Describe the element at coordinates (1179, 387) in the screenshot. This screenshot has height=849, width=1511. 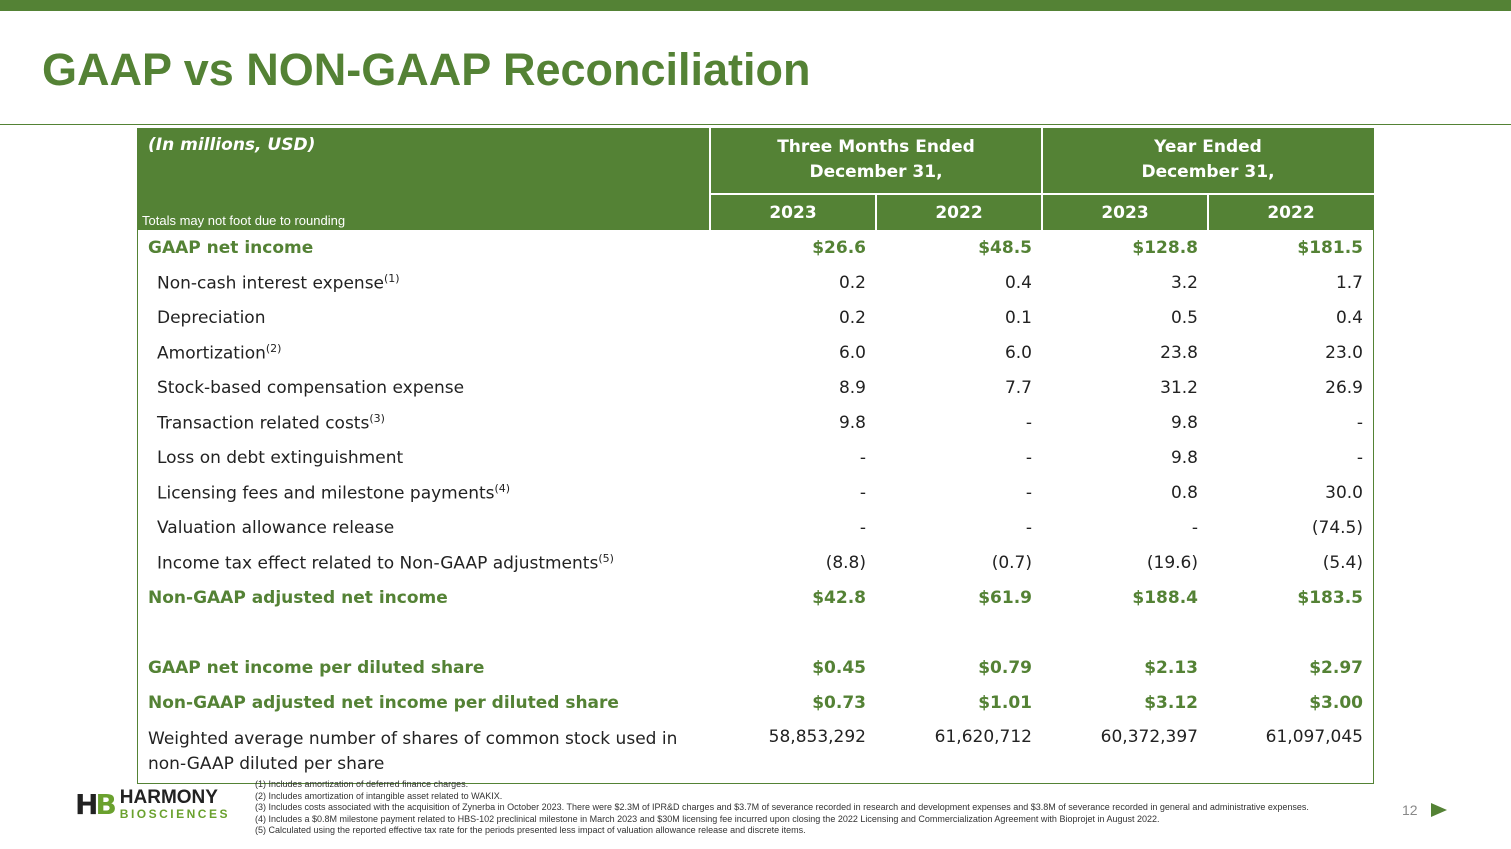
I see `value-cell: 31.2` at that location.